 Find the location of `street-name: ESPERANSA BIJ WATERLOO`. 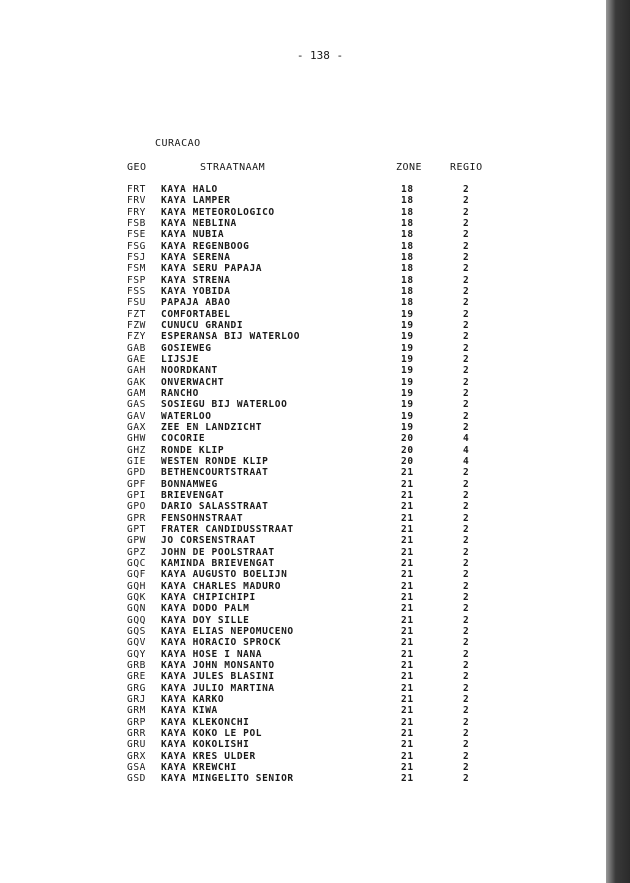

street-name: ESPERANSA BIJ WATERLOO is located at coordinates (231, 337).